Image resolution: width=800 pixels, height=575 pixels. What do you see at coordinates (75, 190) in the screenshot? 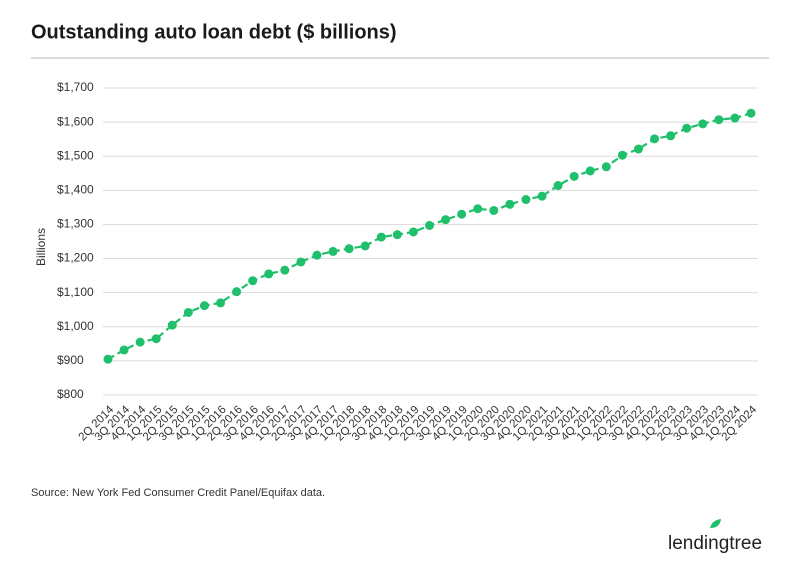
I see `y-tick-label: $1,400` at bounding box center [75, 190].